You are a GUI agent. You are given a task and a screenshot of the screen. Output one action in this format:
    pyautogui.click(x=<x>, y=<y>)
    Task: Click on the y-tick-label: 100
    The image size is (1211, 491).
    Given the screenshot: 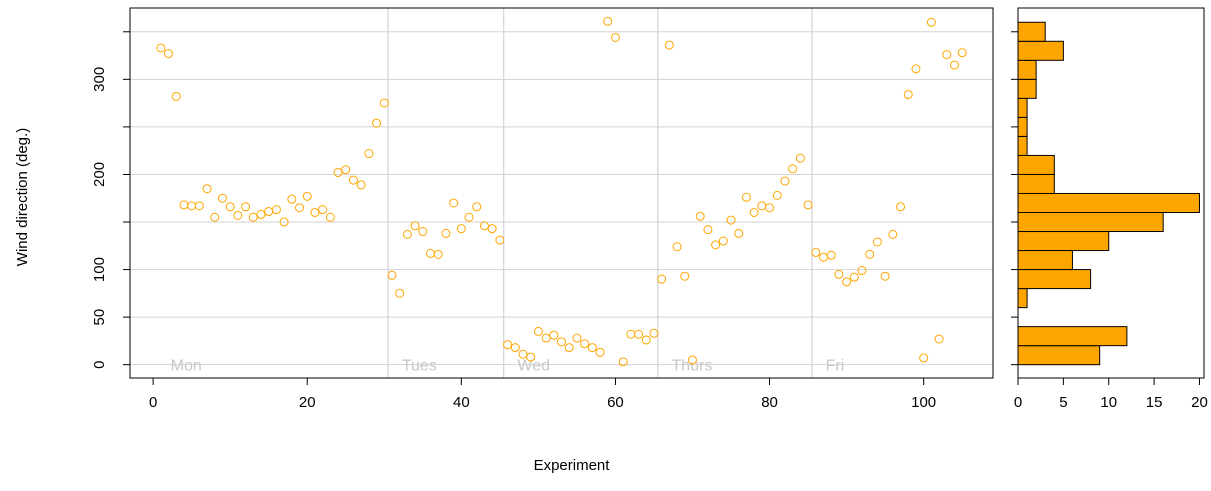 What is the action you would take?
    pyautogui.click(x=99, y=269)
    